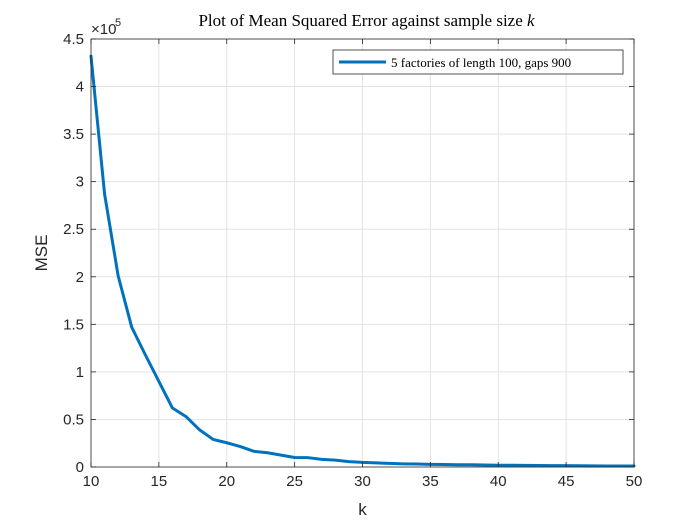 This screenshot has height=525, width=700. I want to click on y-tick-label: 4.5, so click(73, 39).